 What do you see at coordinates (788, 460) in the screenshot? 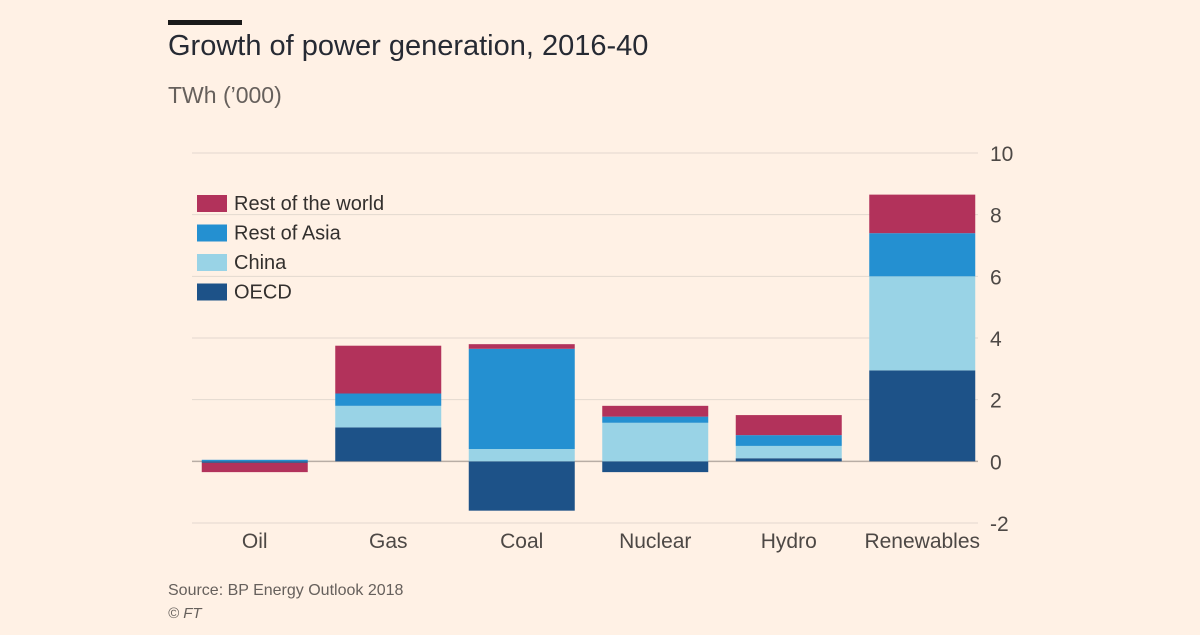
I see `bar-hydro-oecd` at bounding box center [788, 460].